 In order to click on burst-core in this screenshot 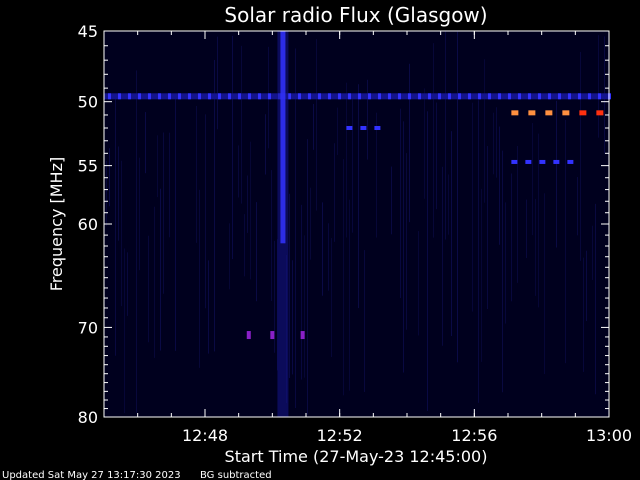, I will do `click(283, 137)`.